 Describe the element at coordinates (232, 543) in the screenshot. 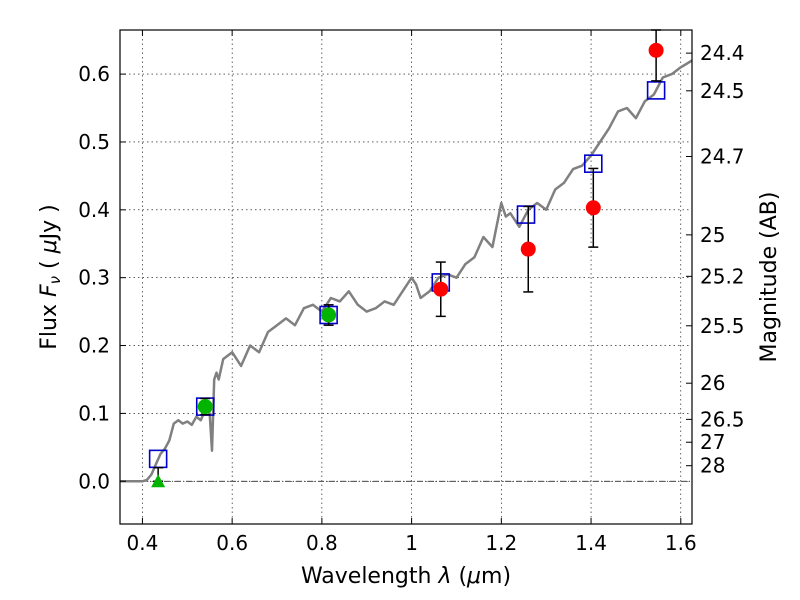

I see `x-tick-label: 0.6` at that location.